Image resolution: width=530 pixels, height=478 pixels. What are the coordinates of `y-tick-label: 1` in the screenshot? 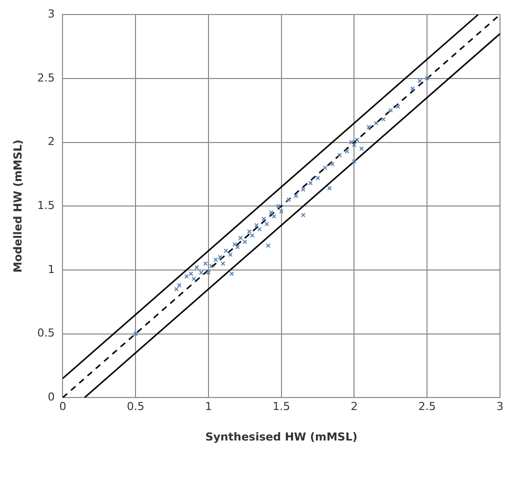 It's located at (51, 269).